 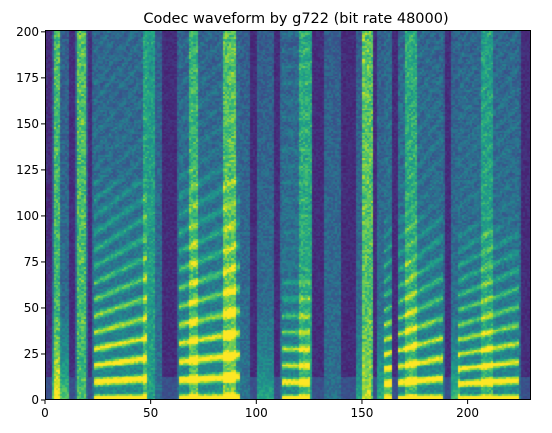 What do you see at coordinates (150, 413) in the screenshot?
I see `x-tick-label: 50` at bounding box center [150, 413].